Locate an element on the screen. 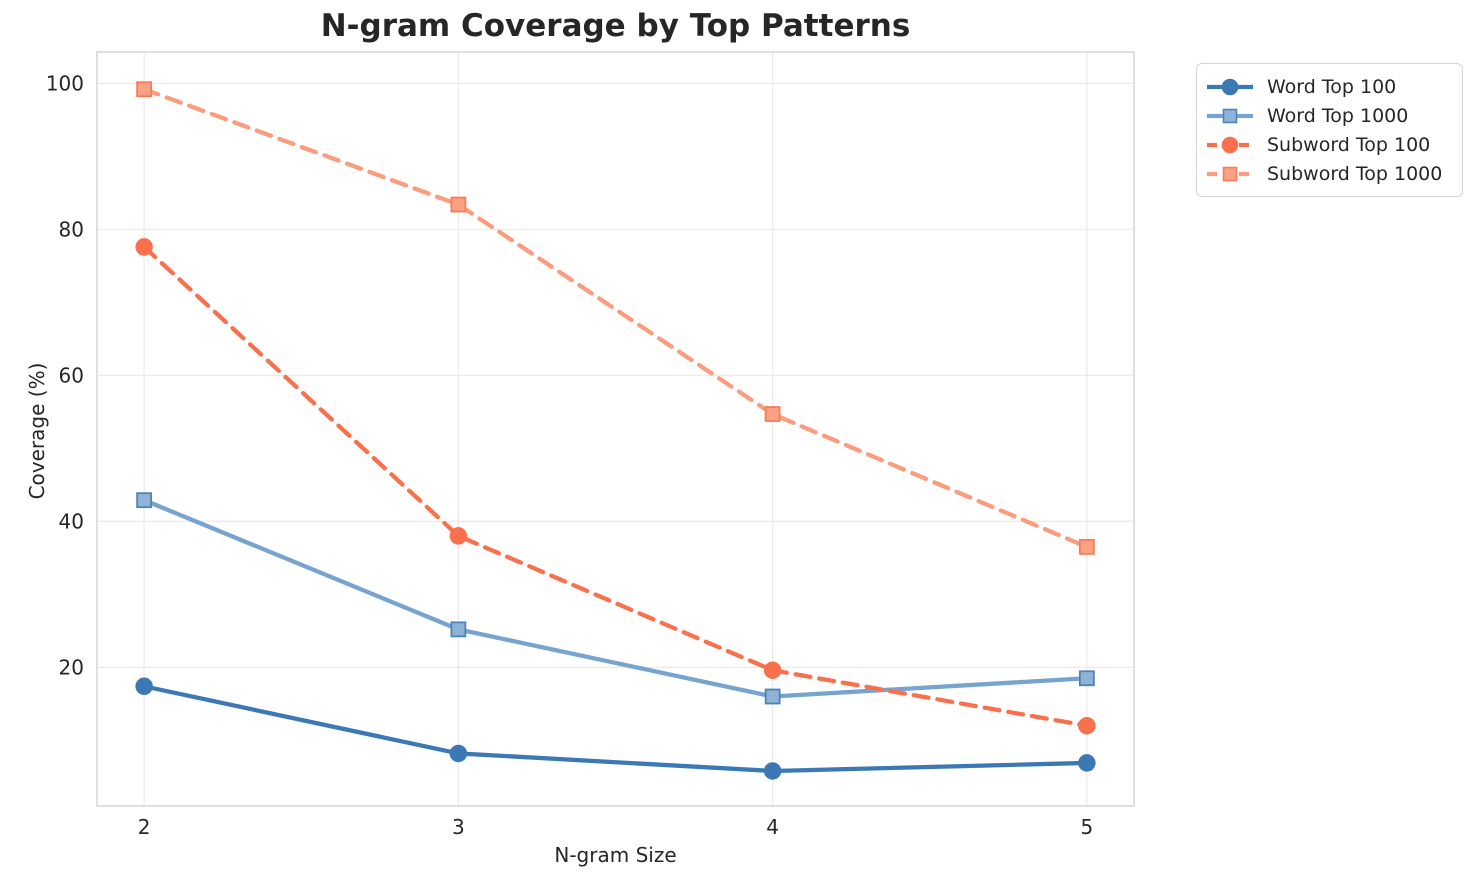 This screenshot has width=1478, height=885. legend-item-subword-top-1000: Subword Top 1000 is located at coordinates (1327, 173).